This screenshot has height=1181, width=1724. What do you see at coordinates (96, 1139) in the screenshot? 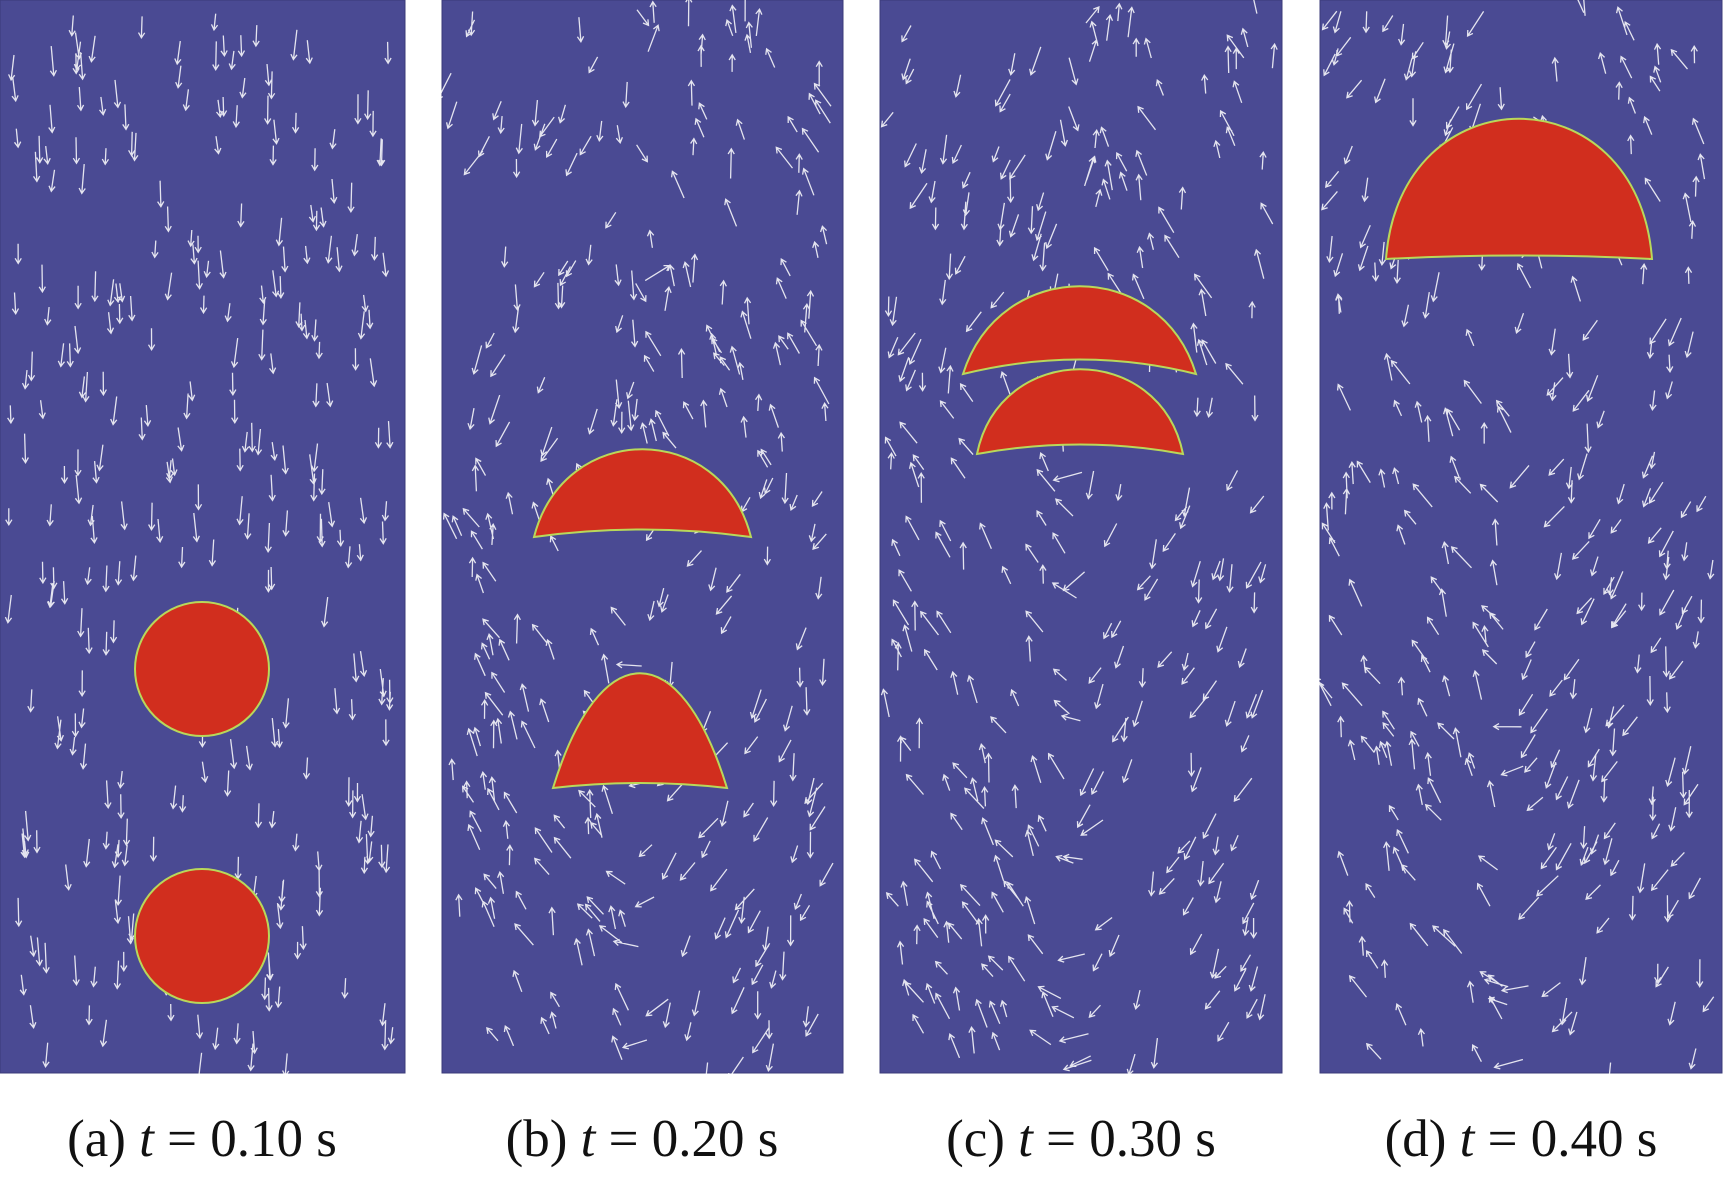
I see `panel-letter: (a)` at bounding box center [96, 1139].